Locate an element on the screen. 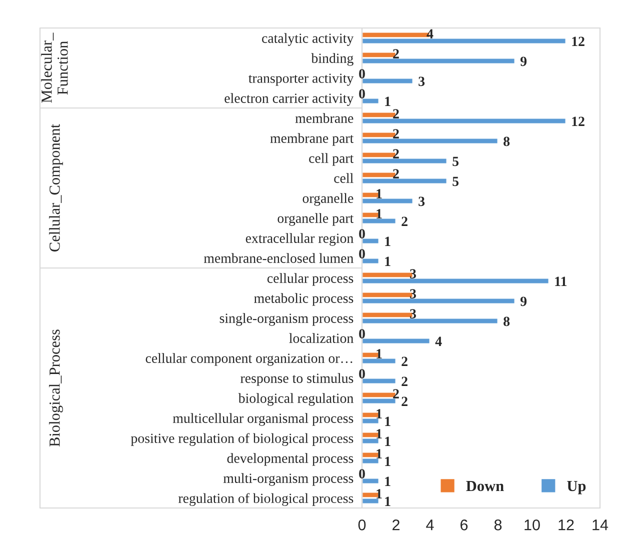 The height and width of the screenshot is (536, 627). data-label: 11 is located at coordinates (561, 281).